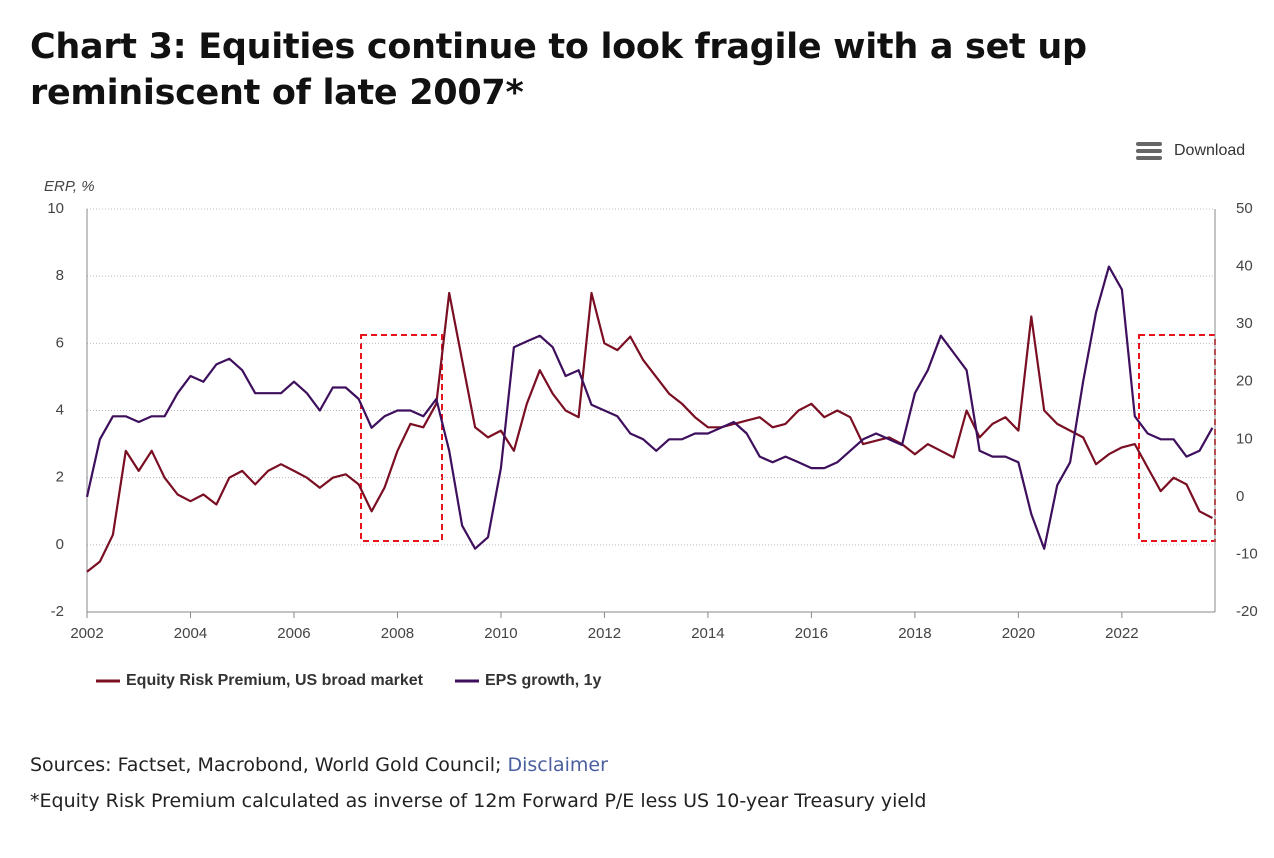 The height and width of the screenshot is (858, 1274). What do you see at coordinates (811, 633) in the screenshot?
I see `x-tick-label: 2016` at bounding box center [811, 633].